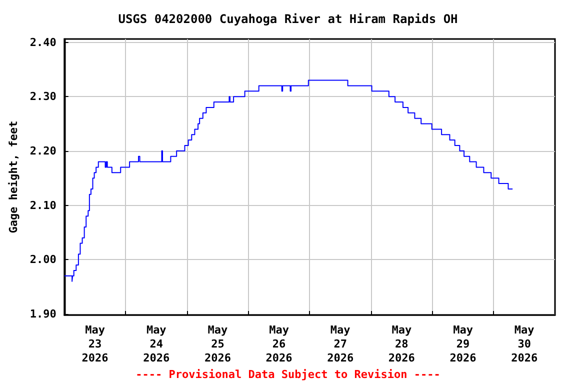  I want to click on x-tick-label: May 25 2026, so click(218, 344).